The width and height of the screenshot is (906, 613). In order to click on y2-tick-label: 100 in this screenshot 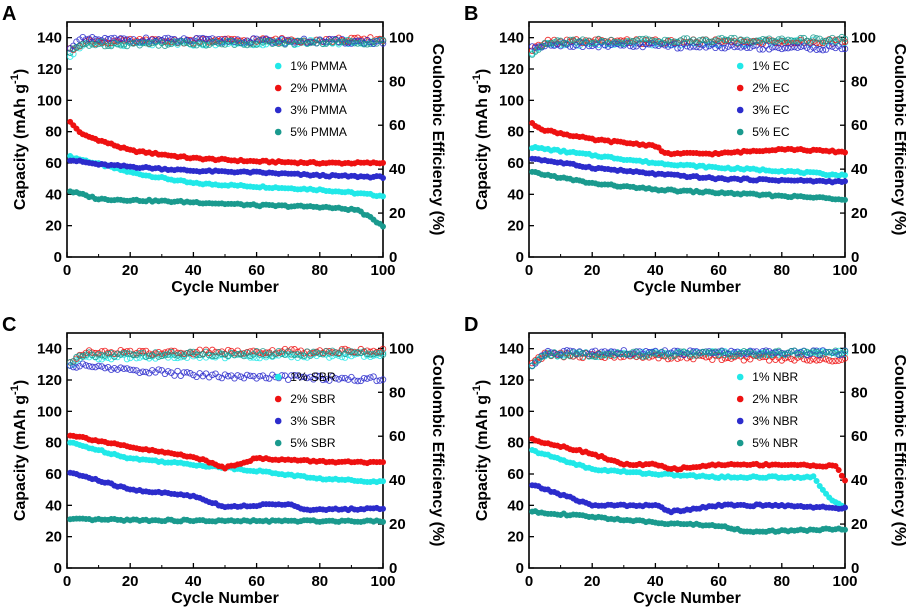, I will do `click(401, 348)`.